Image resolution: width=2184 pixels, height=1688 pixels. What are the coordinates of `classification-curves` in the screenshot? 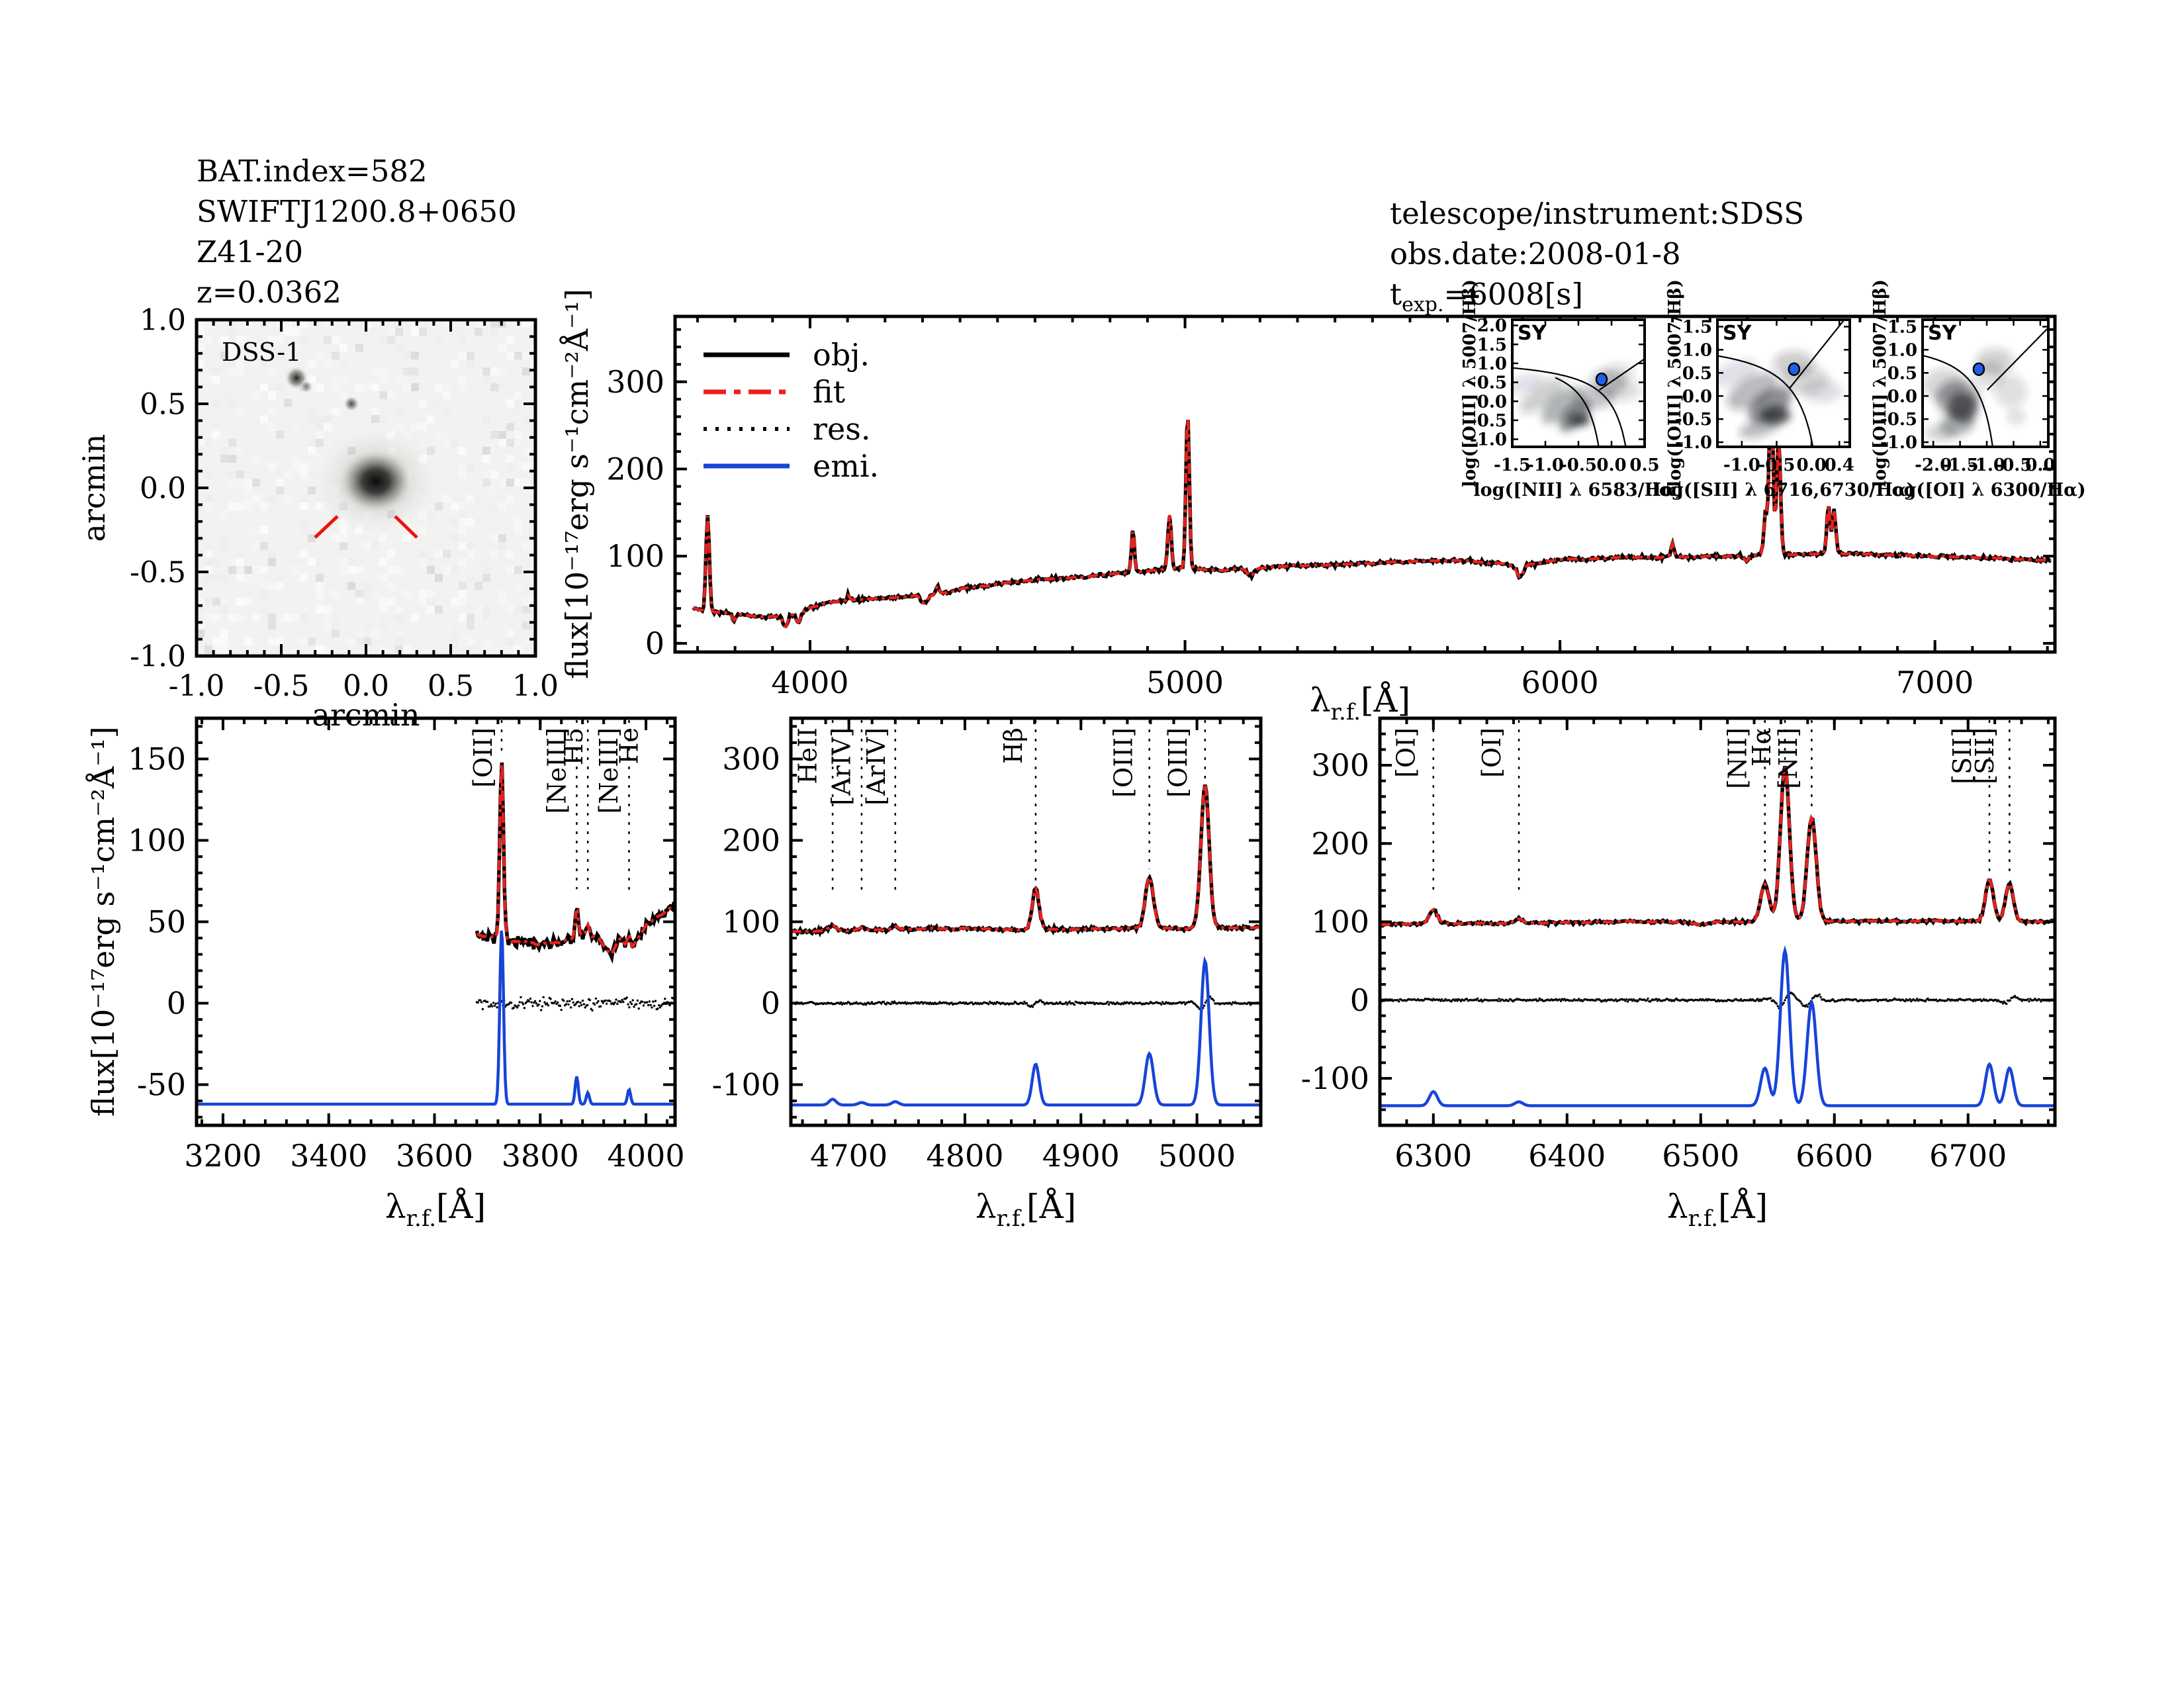 It's located at (1578, 402).